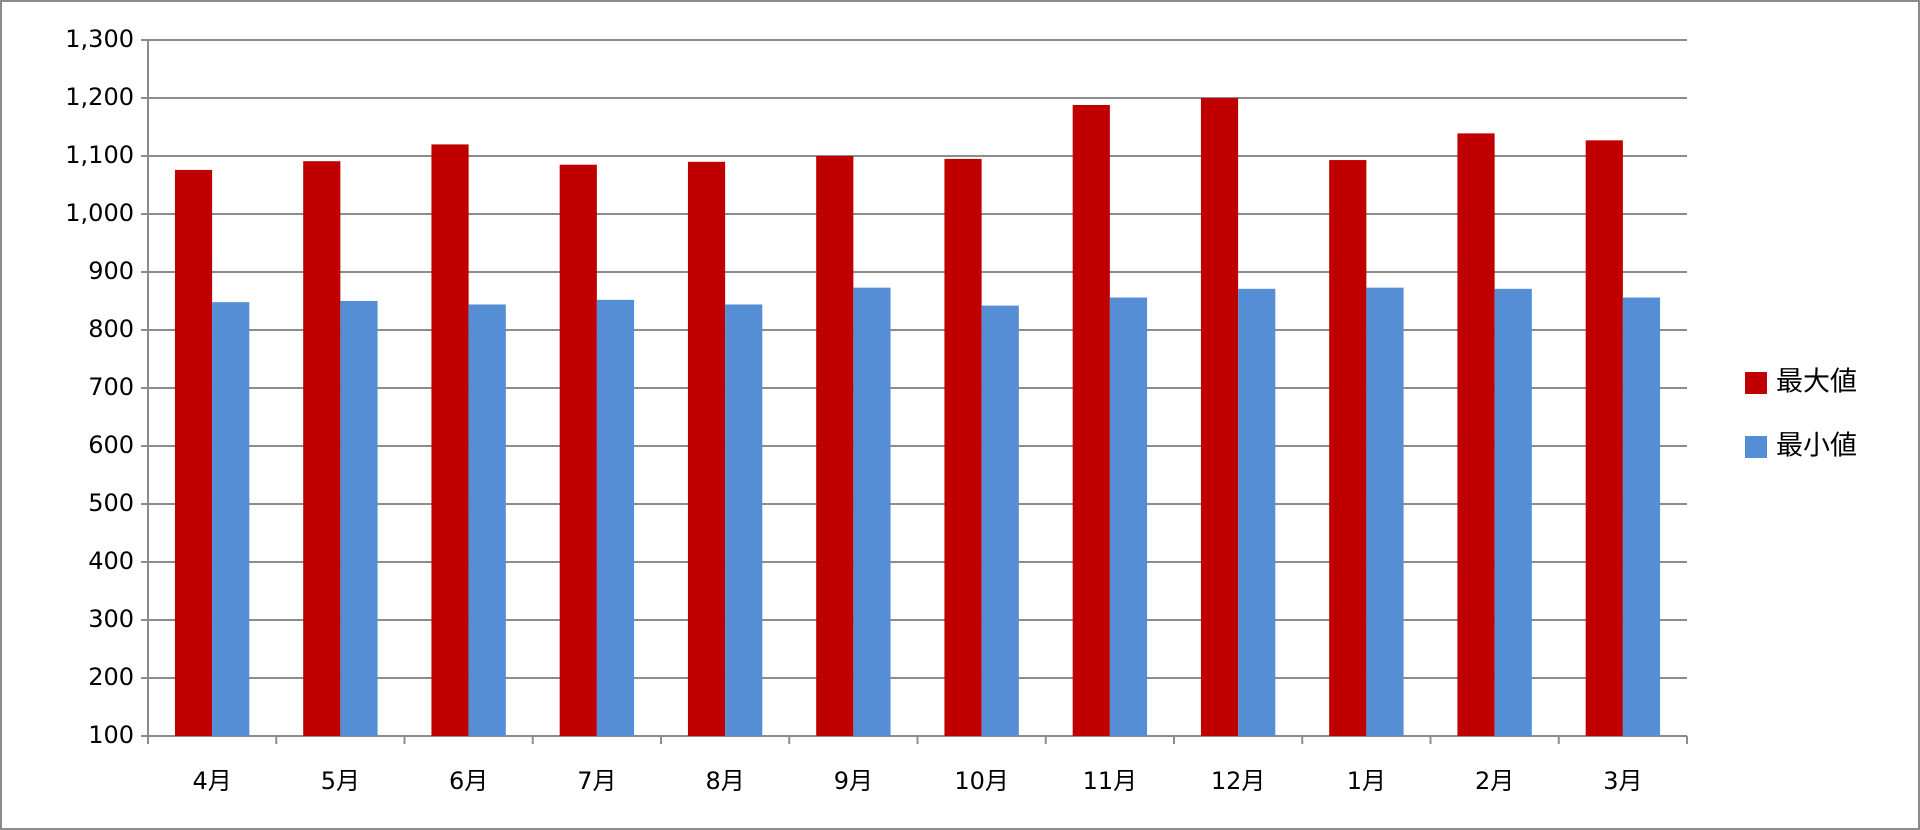  What do you see at coordinates (1238, 781) in the screenshot?
I see `x-tick-label: 12月` at bounding box center [1238, 781].